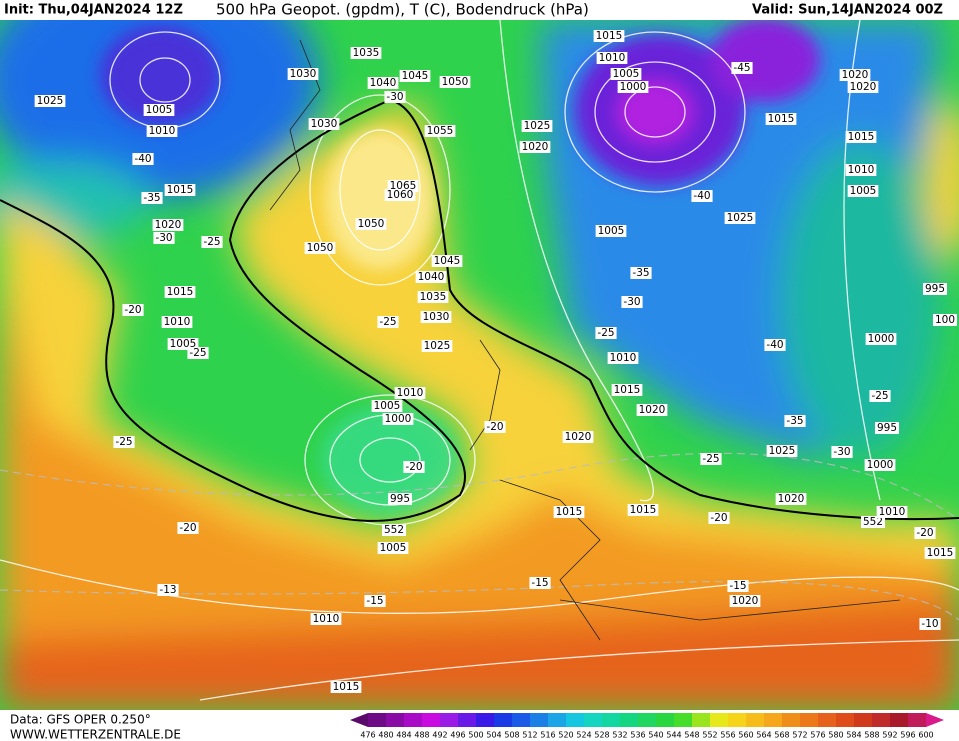  Describe the element at coordinates (641, 273) in the screenshot. I see `contour-label: -35` at that location.